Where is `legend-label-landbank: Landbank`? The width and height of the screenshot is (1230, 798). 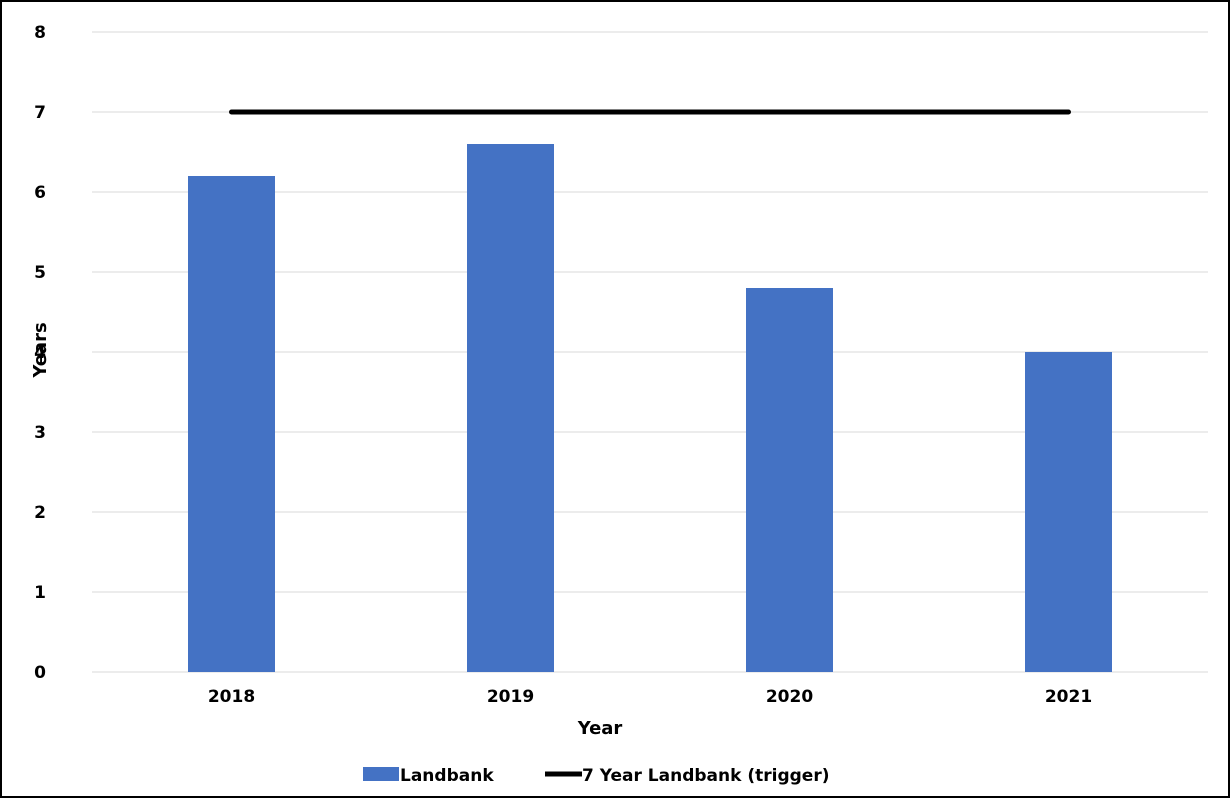
legend-label-landbank: Landbank is located at coordinates (447, 776).